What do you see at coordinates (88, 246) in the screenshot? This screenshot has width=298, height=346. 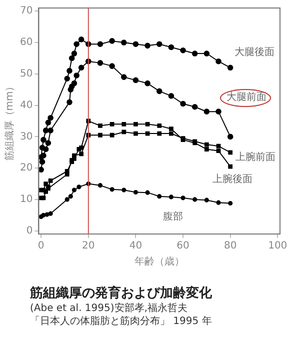 I see `x-tick-label: 20` at bounding box center [88, 246].